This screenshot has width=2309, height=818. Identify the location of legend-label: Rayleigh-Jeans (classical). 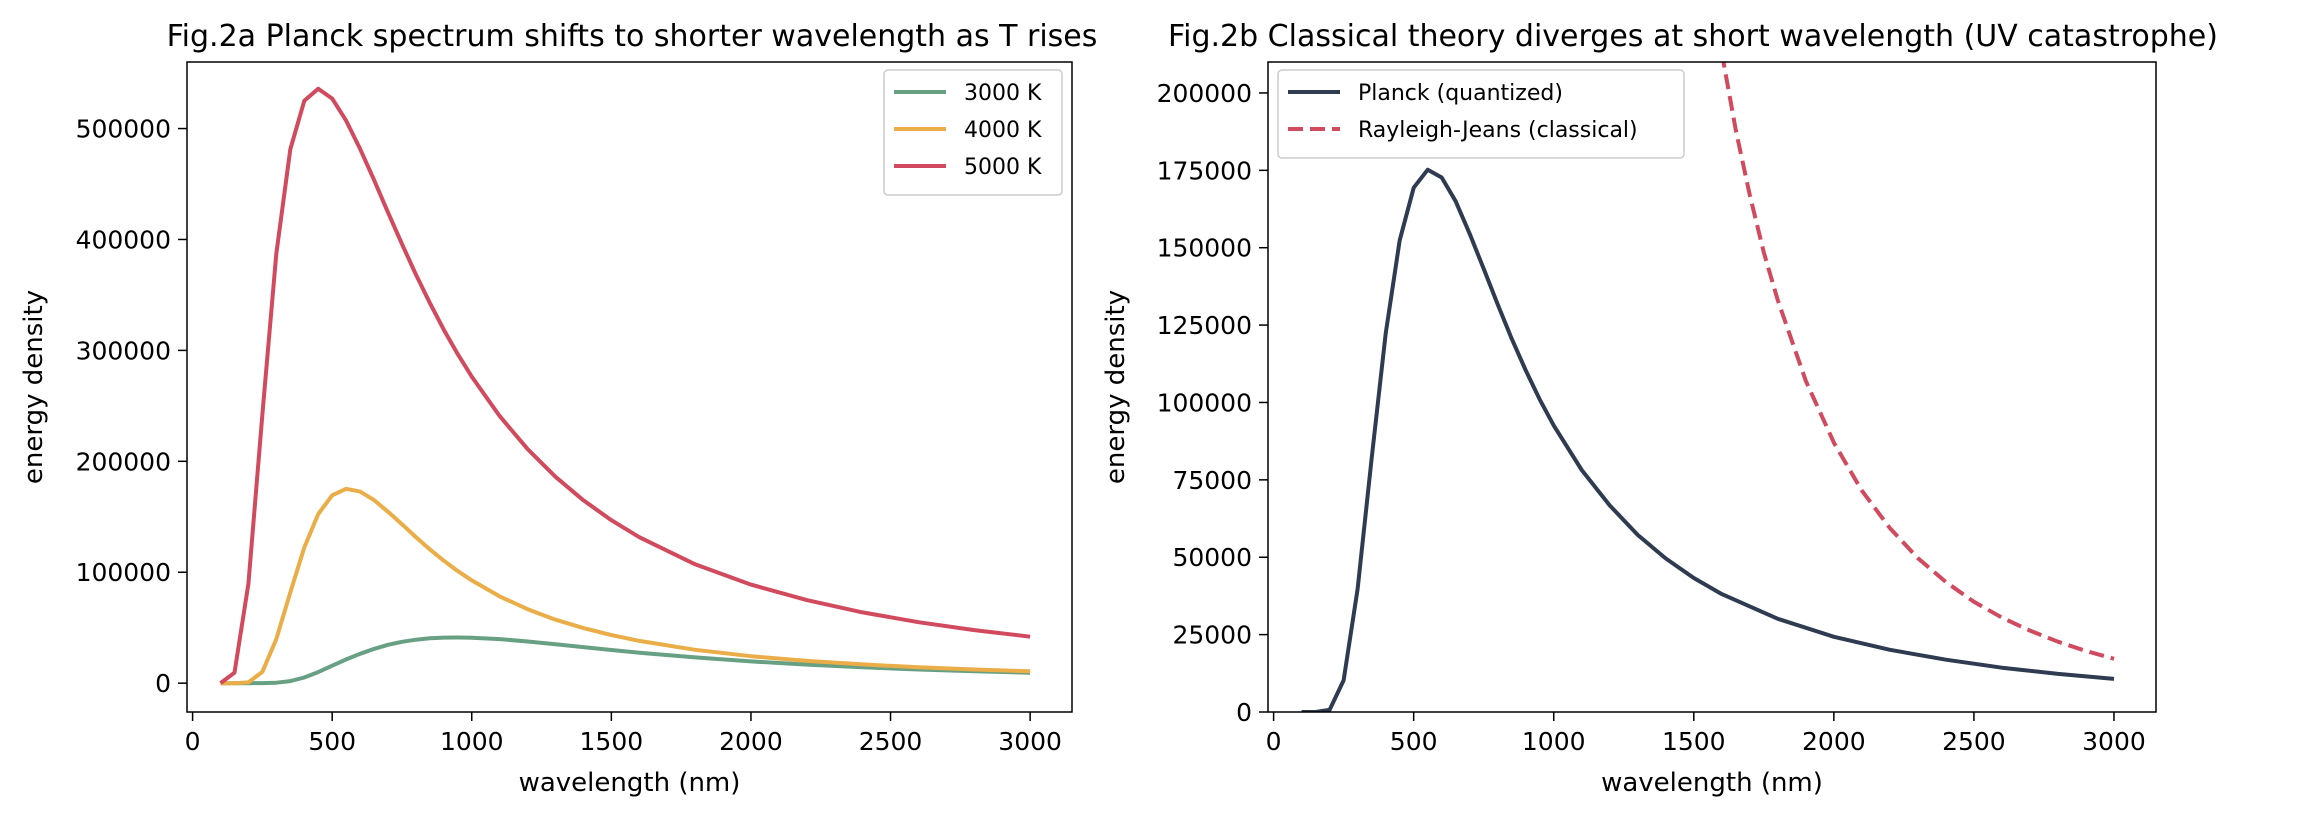
(1498, 130).